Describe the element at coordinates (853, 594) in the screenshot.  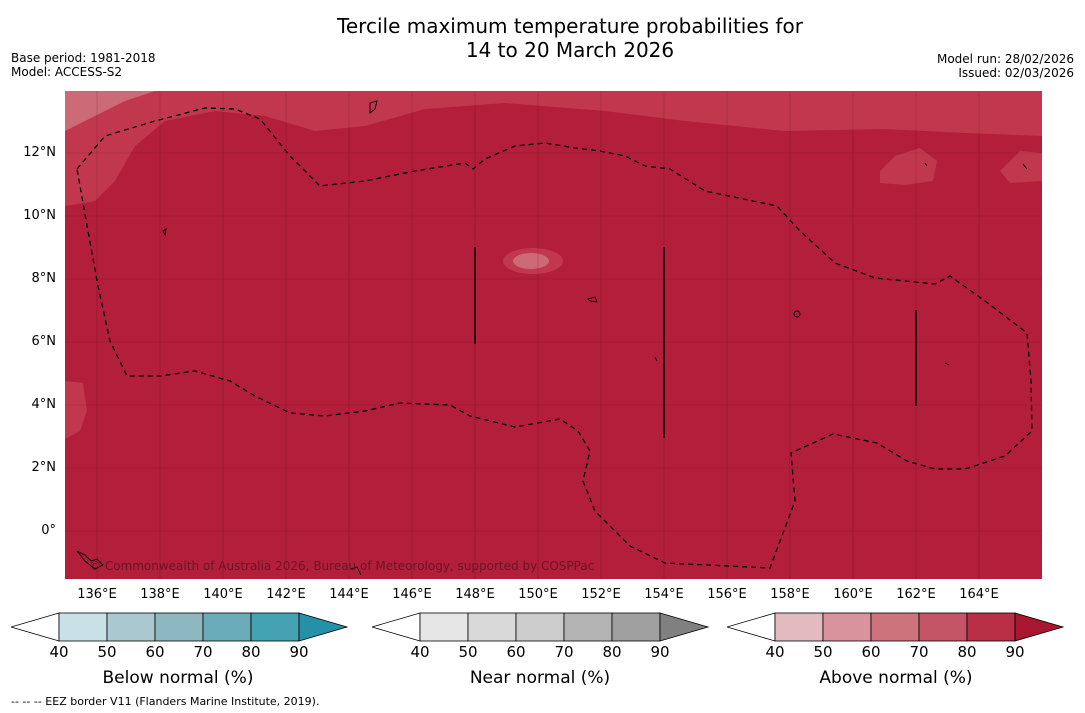
I see `lon-label-160e: 160°E` at that location.